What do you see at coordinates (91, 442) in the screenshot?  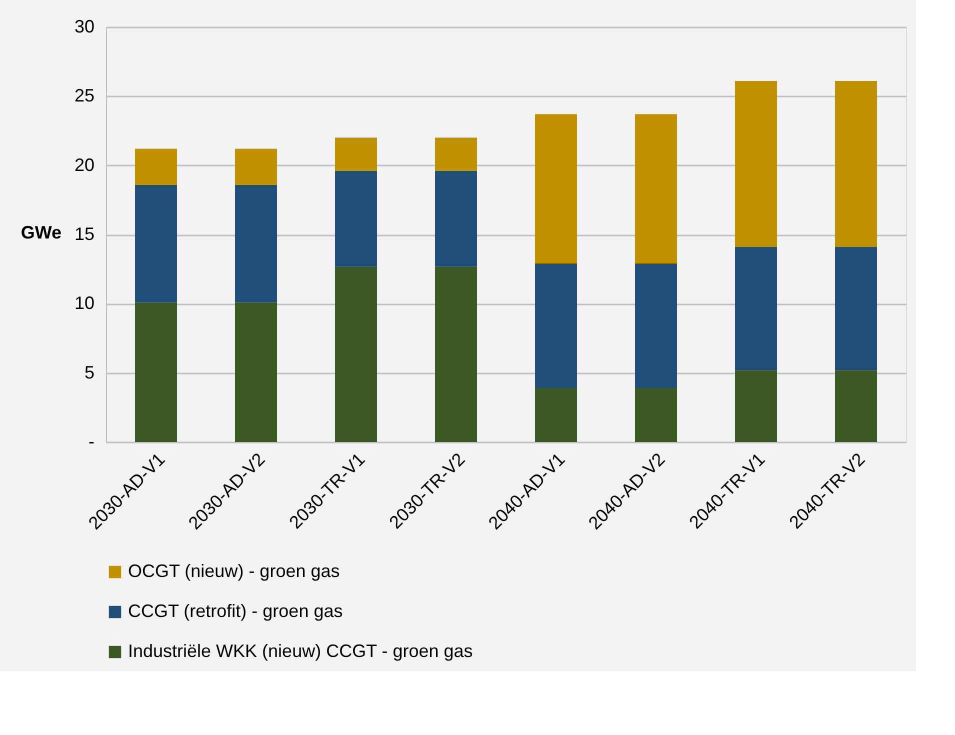 I see `y-tick-label: -` at bounding box center [91, 442].